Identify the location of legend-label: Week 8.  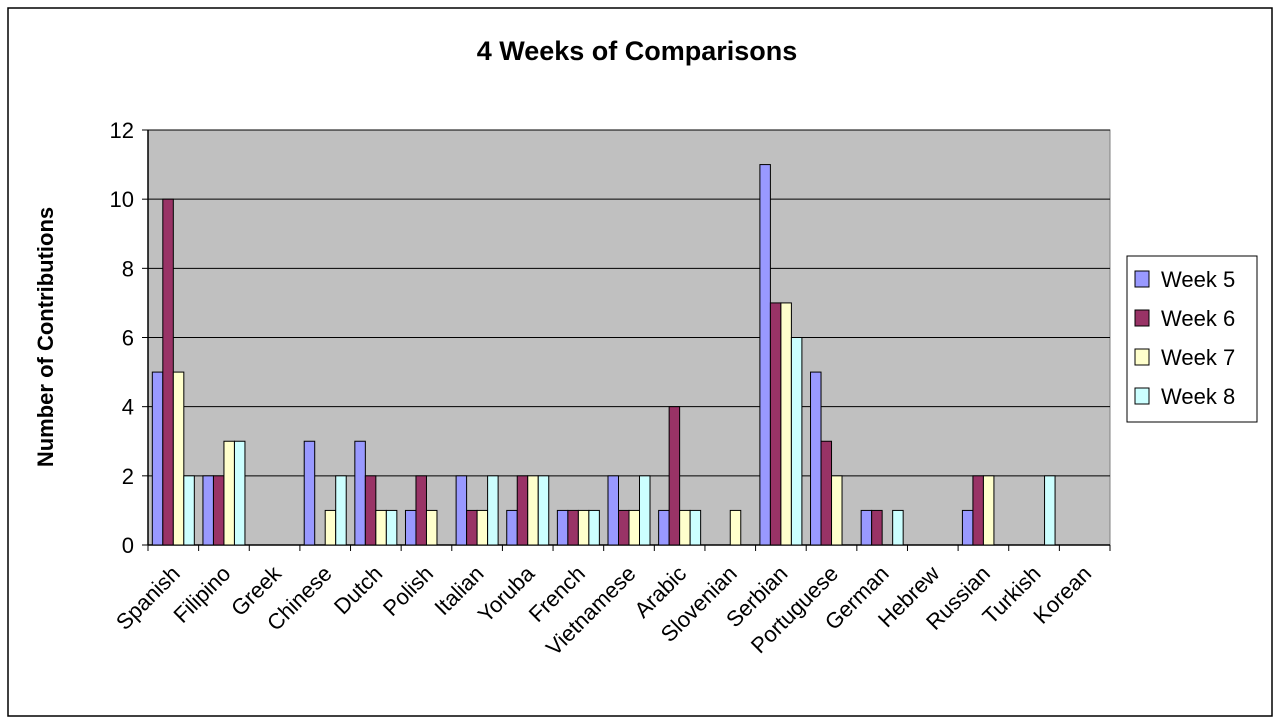
(1198, 396).